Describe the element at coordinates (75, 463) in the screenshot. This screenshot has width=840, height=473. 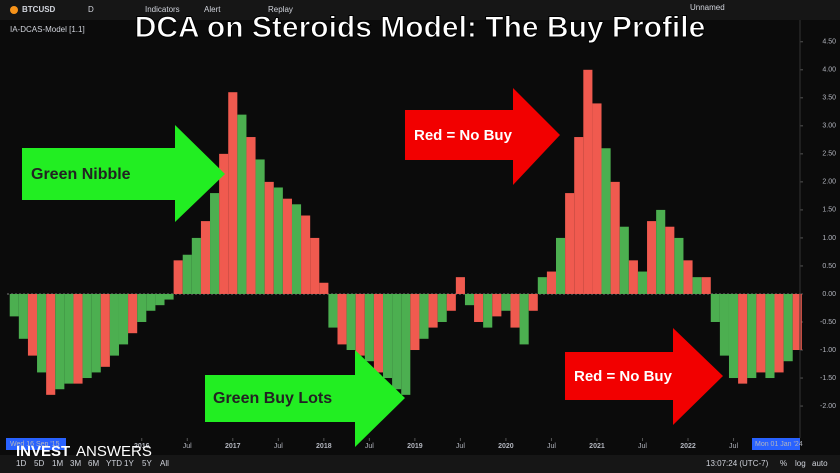
I see `range-button: 3M` at that location.